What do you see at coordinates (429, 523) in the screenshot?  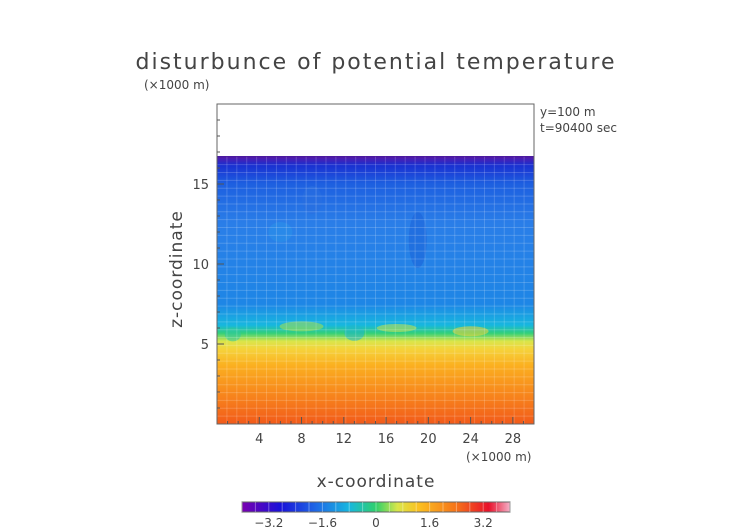 I see `colorbar-tick-label: 1.6` at bounding box center [429, 523].